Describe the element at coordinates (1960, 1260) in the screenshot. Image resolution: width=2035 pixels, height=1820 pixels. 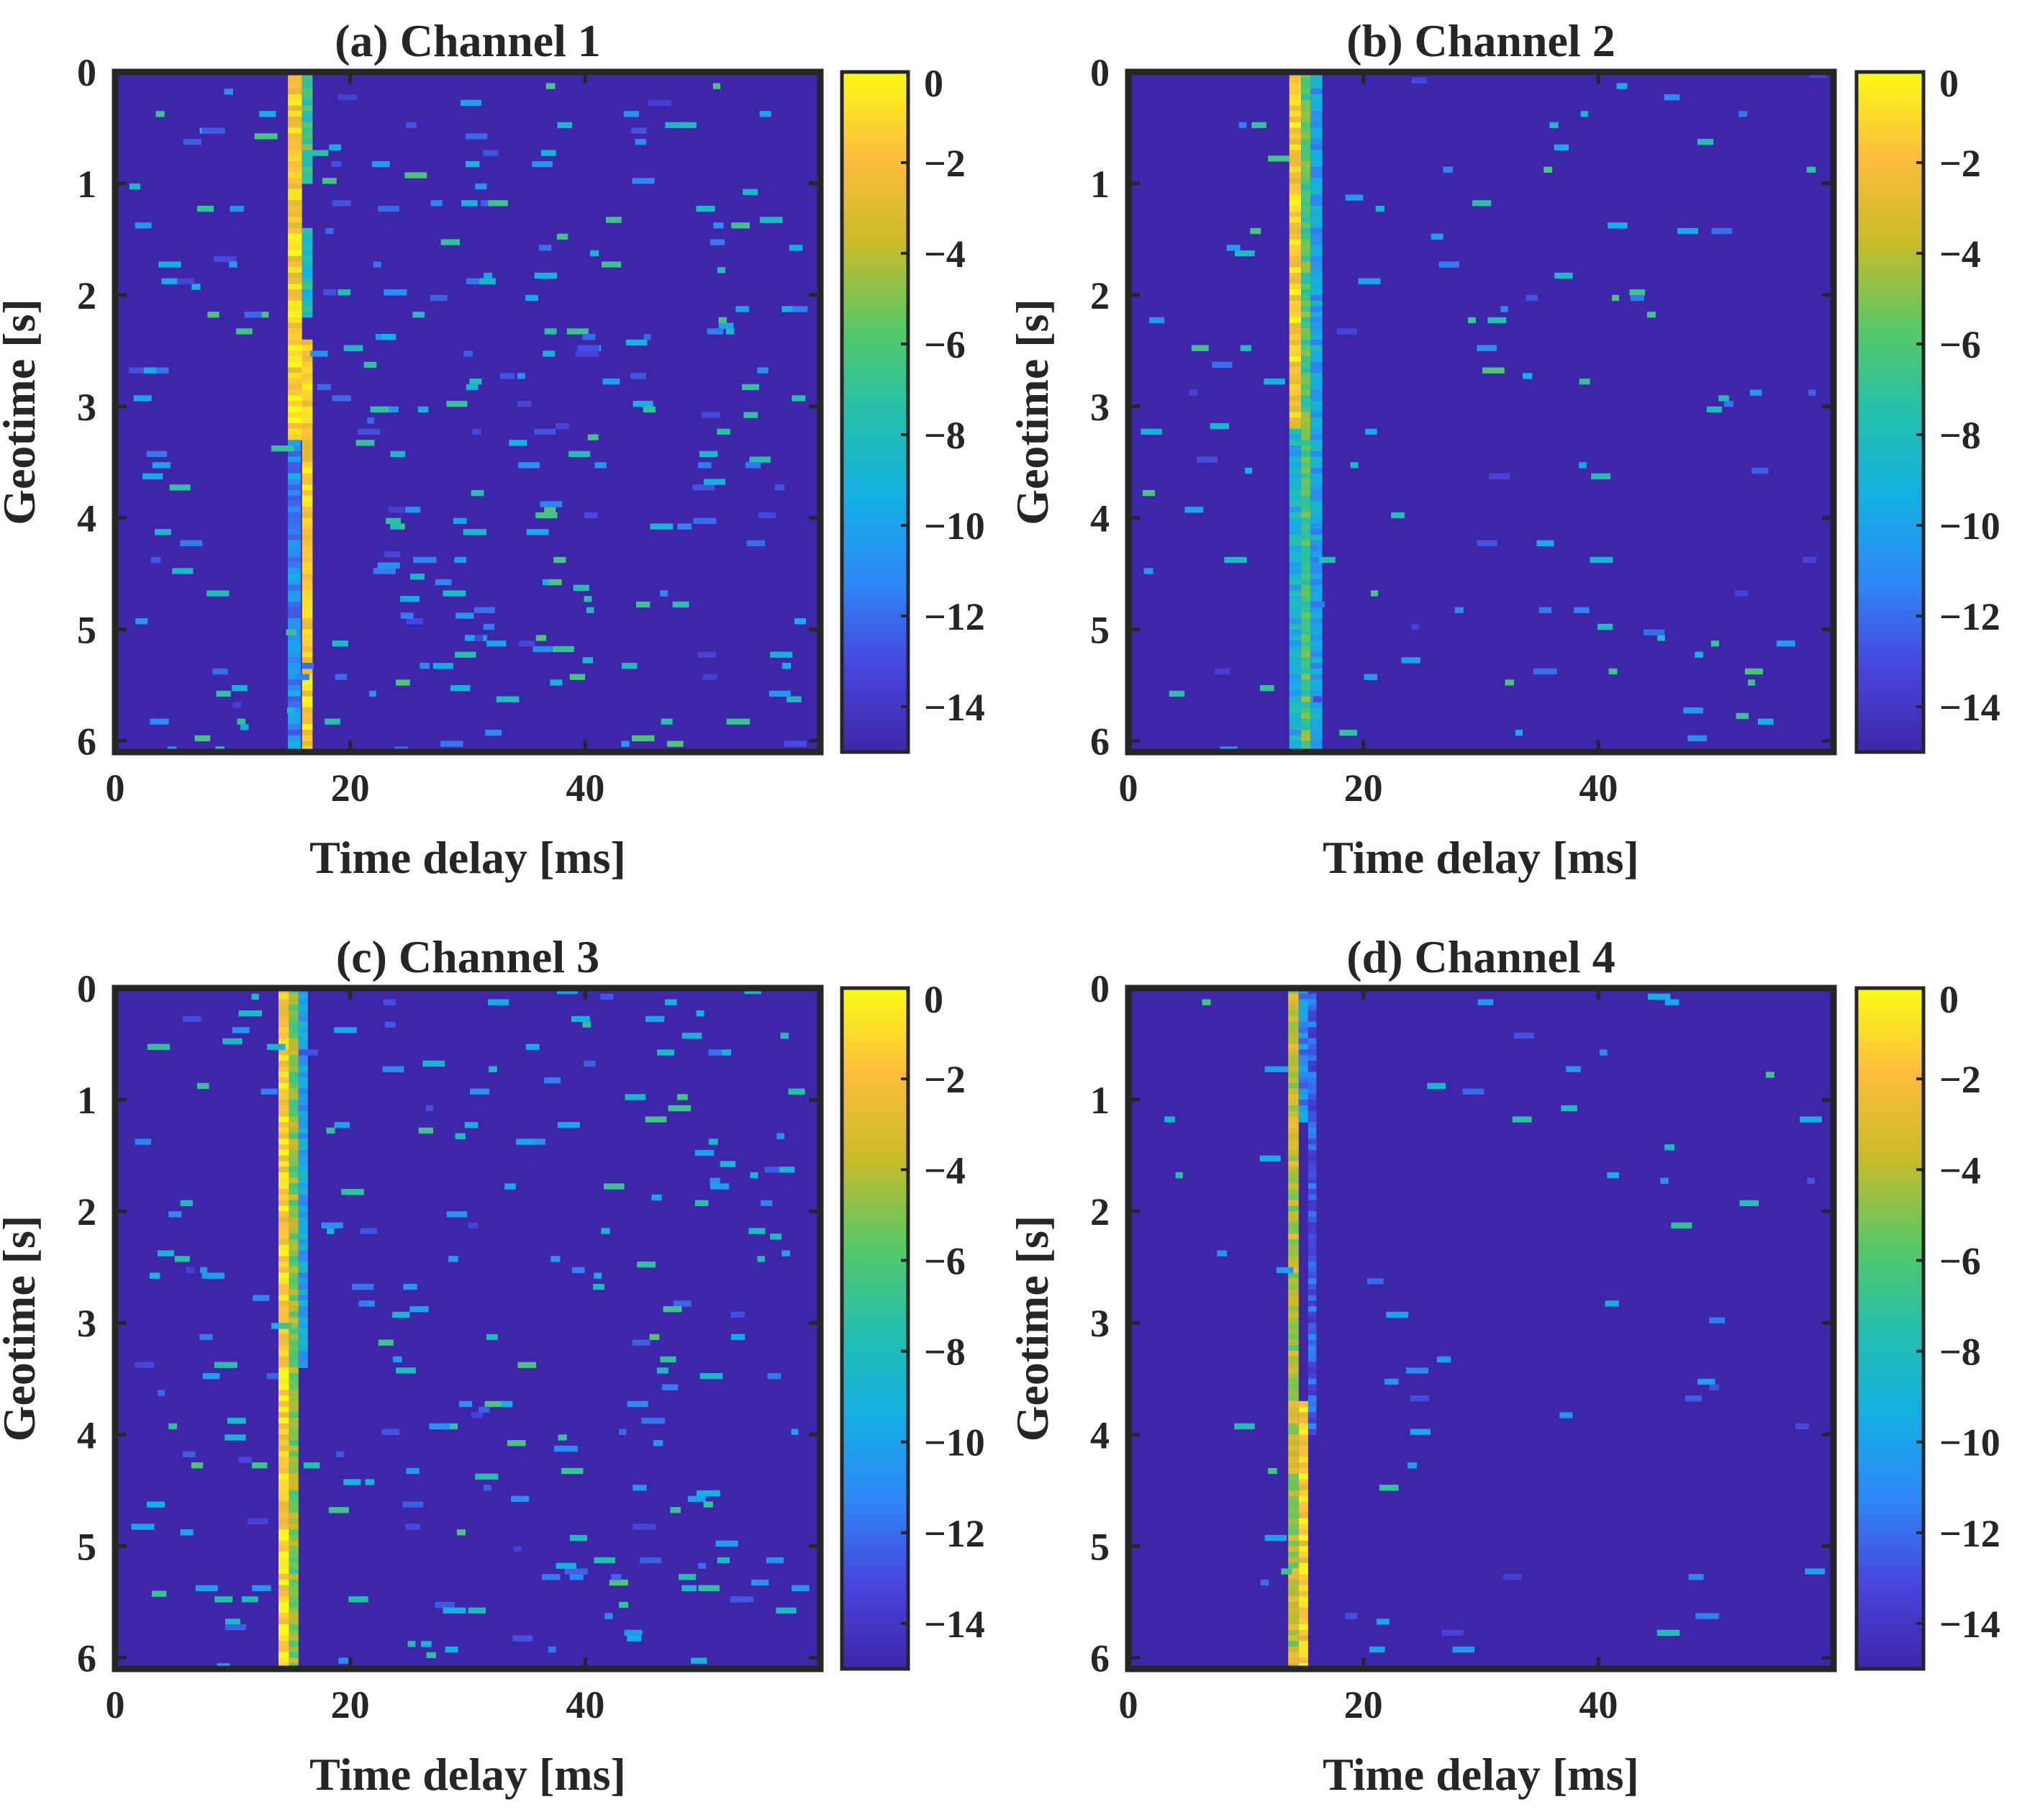
I see `colorbar-tick-label: −6` at that location.